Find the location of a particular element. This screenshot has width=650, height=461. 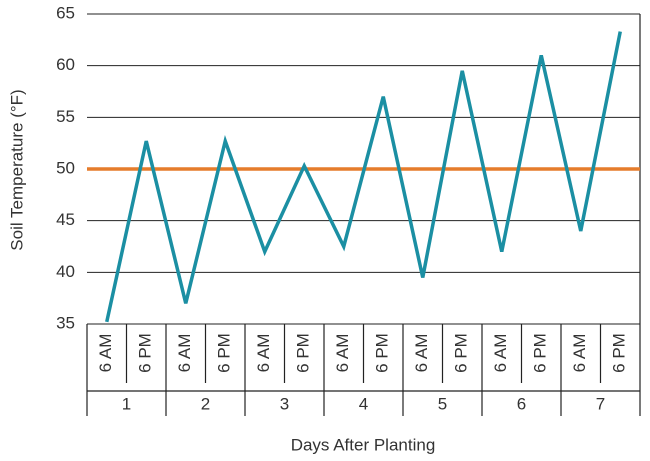

y-tick-label: 60 is located at coordinates (65, 64).